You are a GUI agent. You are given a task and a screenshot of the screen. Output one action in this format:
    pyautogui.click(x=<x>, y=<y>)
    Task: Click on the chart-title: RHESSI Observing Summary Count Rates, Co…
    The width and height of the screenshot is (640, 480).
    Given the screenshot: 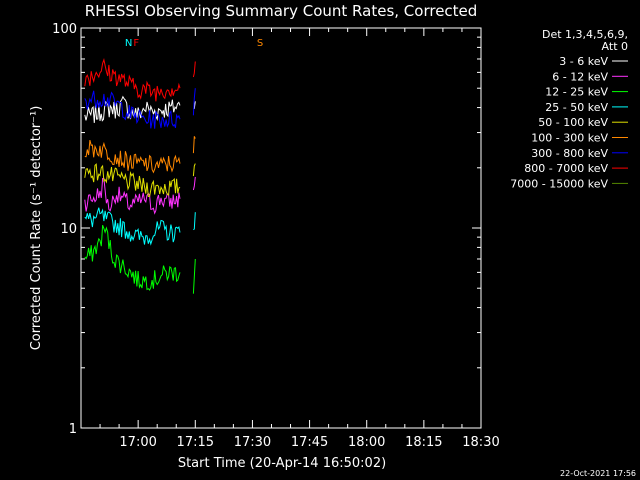 What is the action you would take?
    pyautogui.click(x=281, y=11)
    